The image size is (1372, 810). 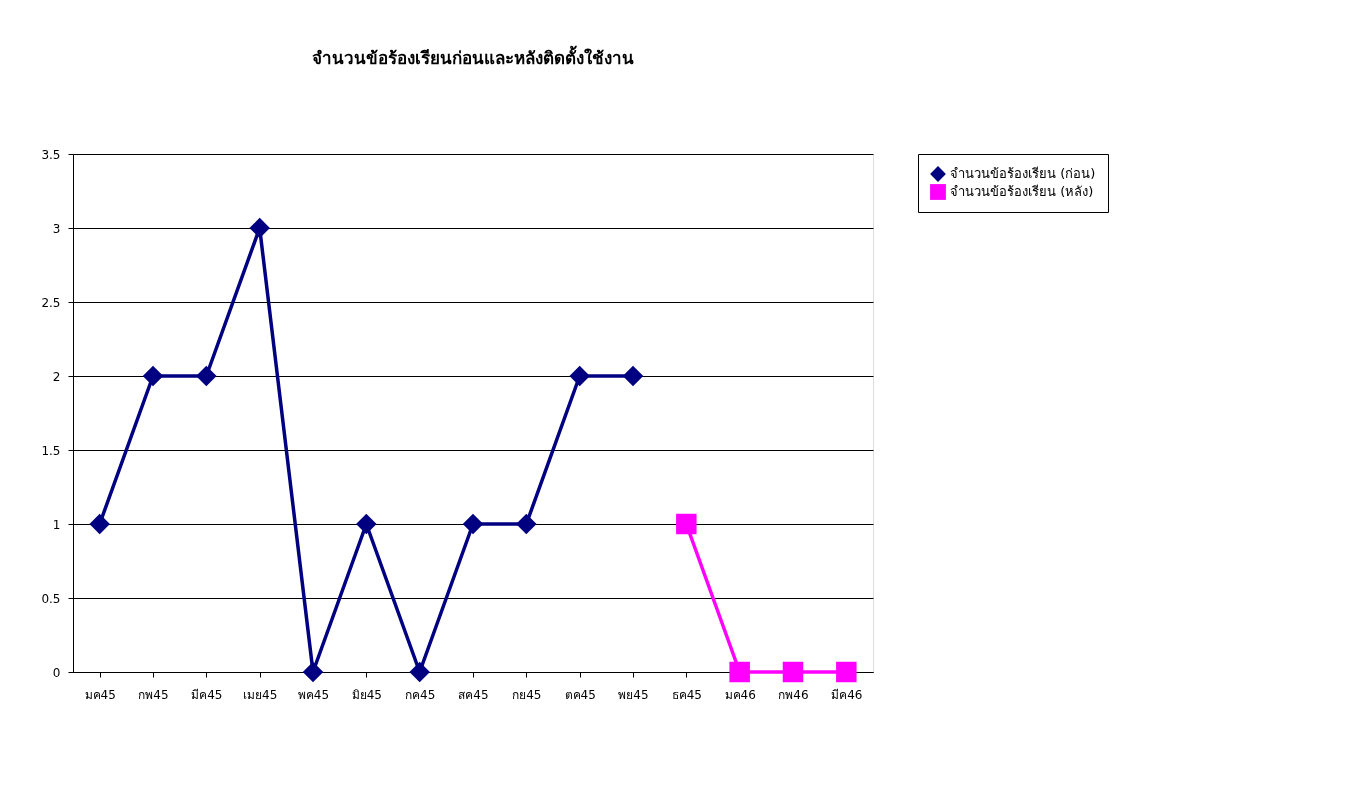 I want to click on x-tick-label: กพ46, so click(x=793, y=694).